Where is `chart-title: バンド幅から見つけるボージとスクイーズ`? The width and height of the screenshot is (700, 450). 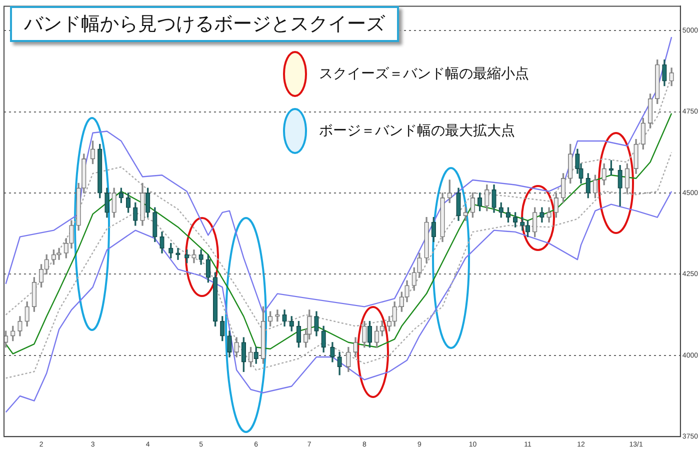 chart-title: バンド幅から見つけるボージとスクイーズ is located at coordinates (204, 24).